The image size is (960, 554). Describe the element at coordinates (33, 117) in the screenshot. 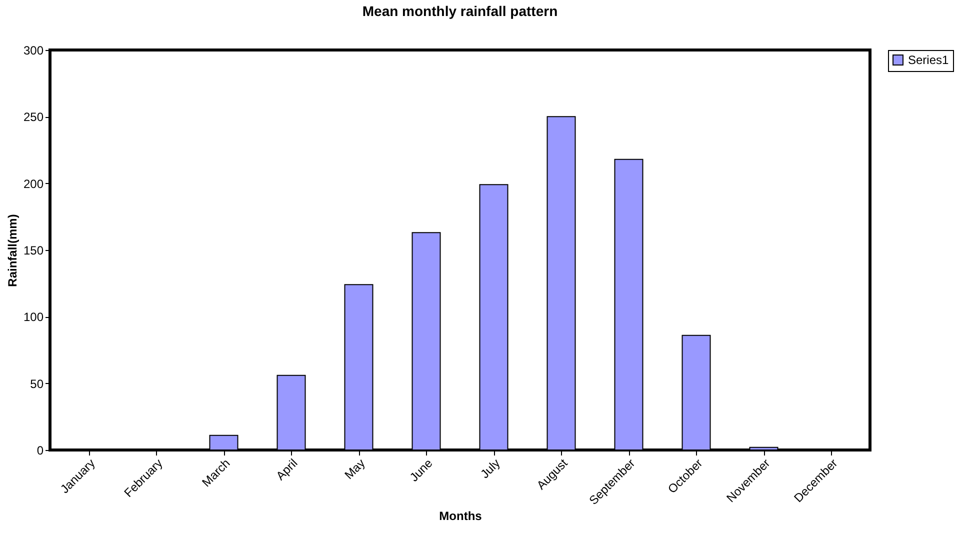

I see `y-tick-label: 250` at that location.